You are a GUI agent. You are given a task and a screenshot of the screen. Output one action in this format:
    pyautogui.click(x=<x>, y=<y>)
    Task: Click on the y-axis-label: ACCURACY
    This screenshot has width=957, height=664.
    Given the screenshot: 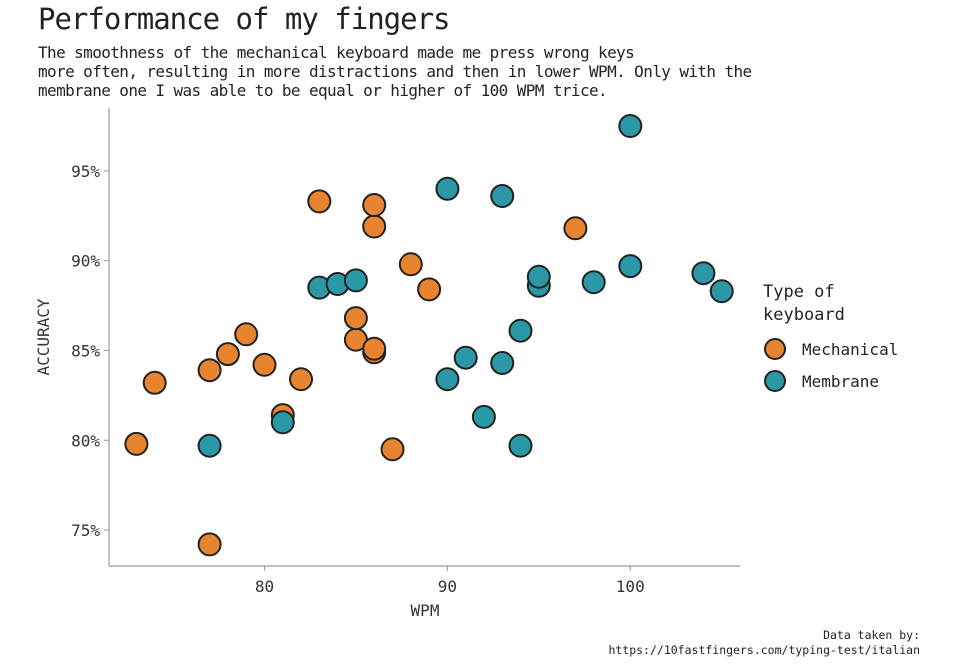 What is the action you would take?
    pyautogui.click(x=43, y=336)
    